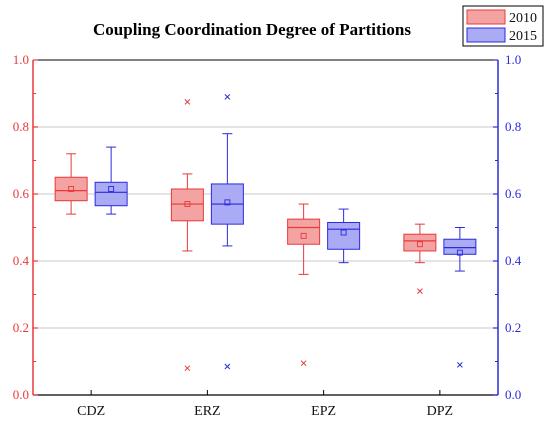 The height and width of the screenshot is (427, 550). I want to click on right-tick-label: 0.2, so click(513, 327).